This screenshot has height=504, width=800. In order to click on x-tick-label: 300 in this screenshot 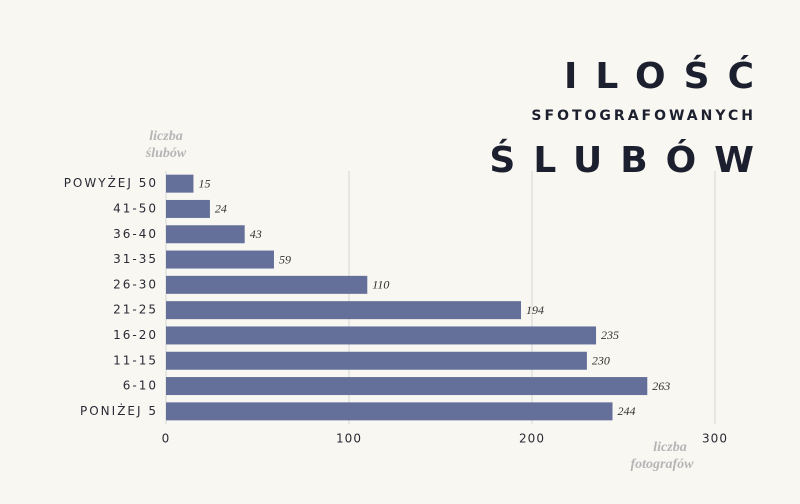, I will do `click(715, 439)`.